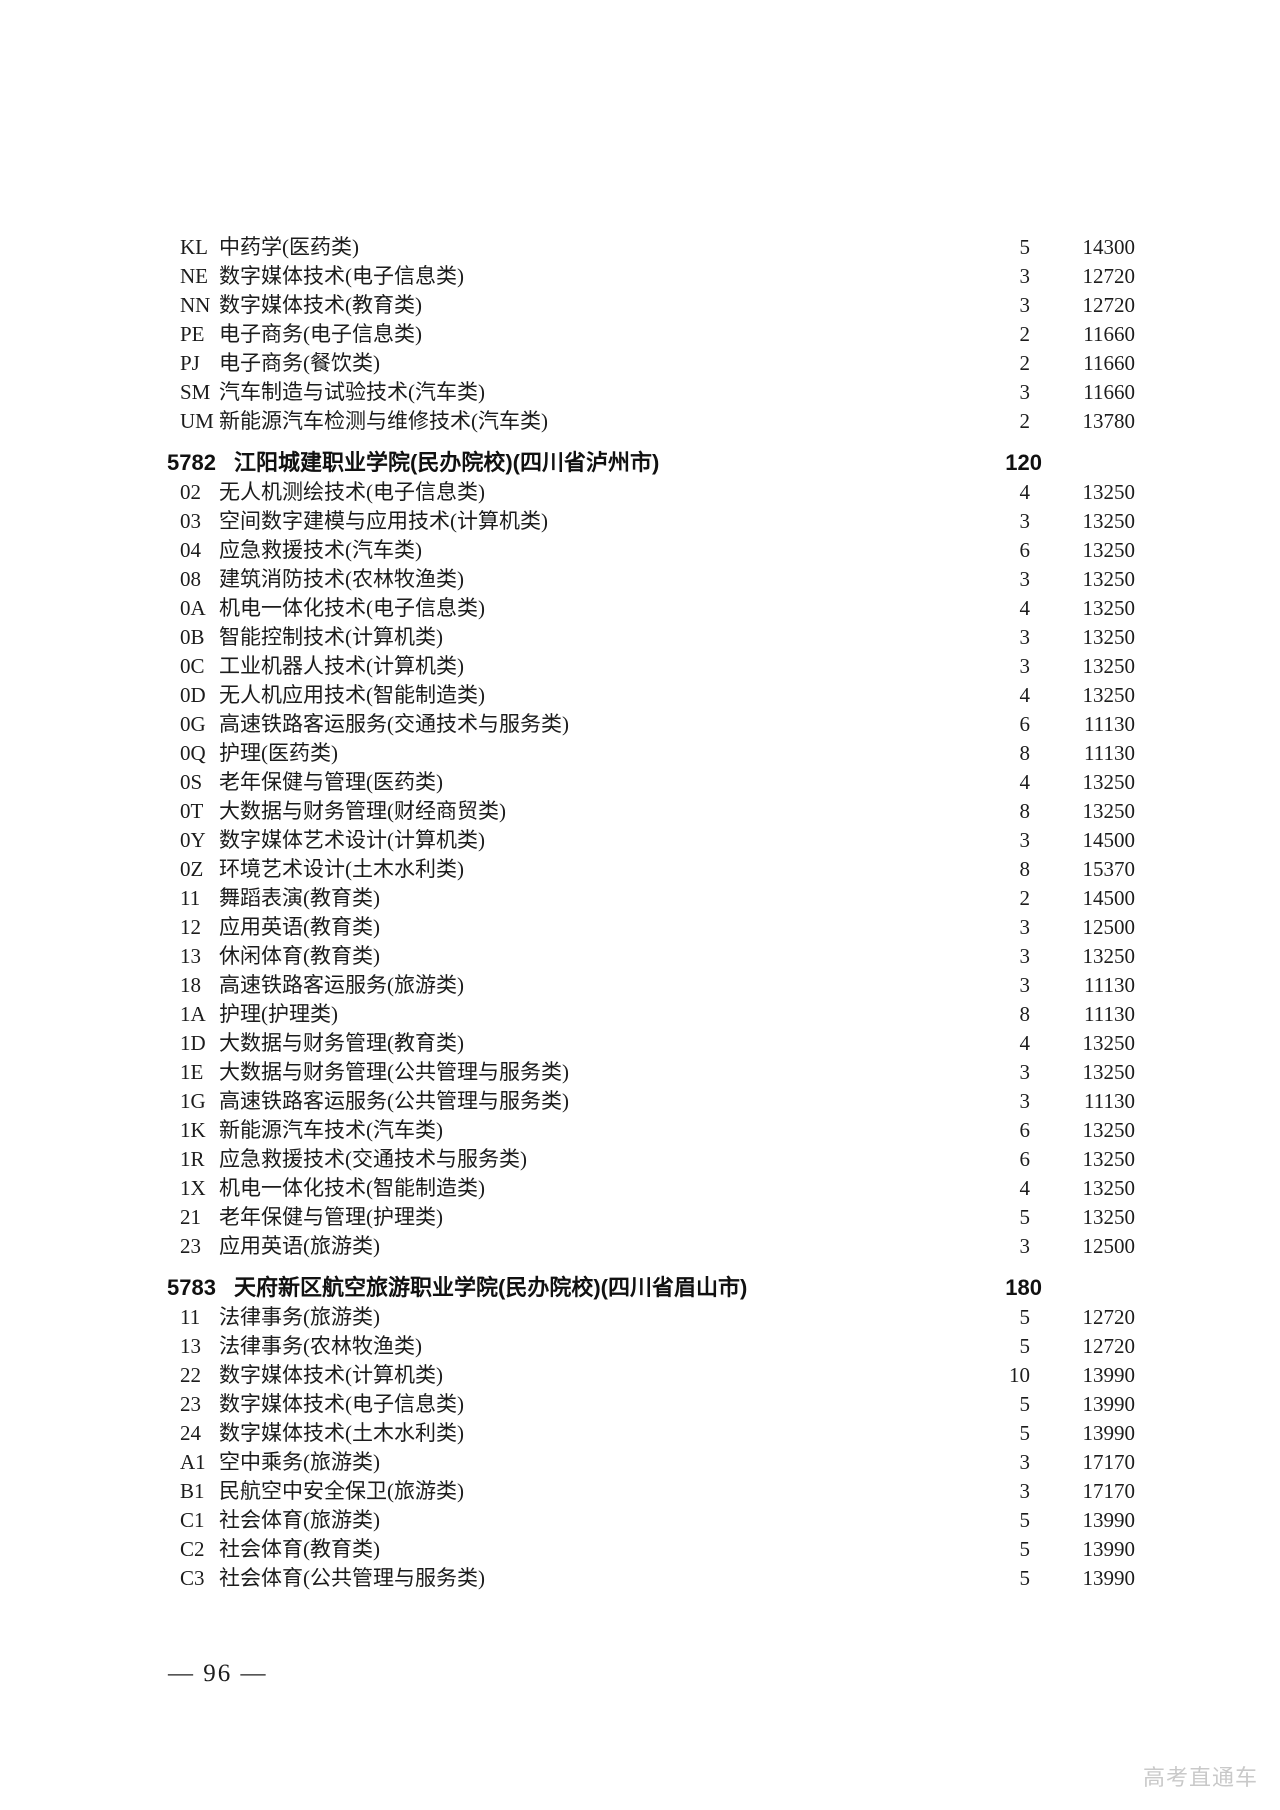  What do you see at coordinates (640, 1491) in the screenshot?
I see `table-row: B1 民航空中安全保卫(旅游类) 3 17170` at bounding box center [640, 1491].